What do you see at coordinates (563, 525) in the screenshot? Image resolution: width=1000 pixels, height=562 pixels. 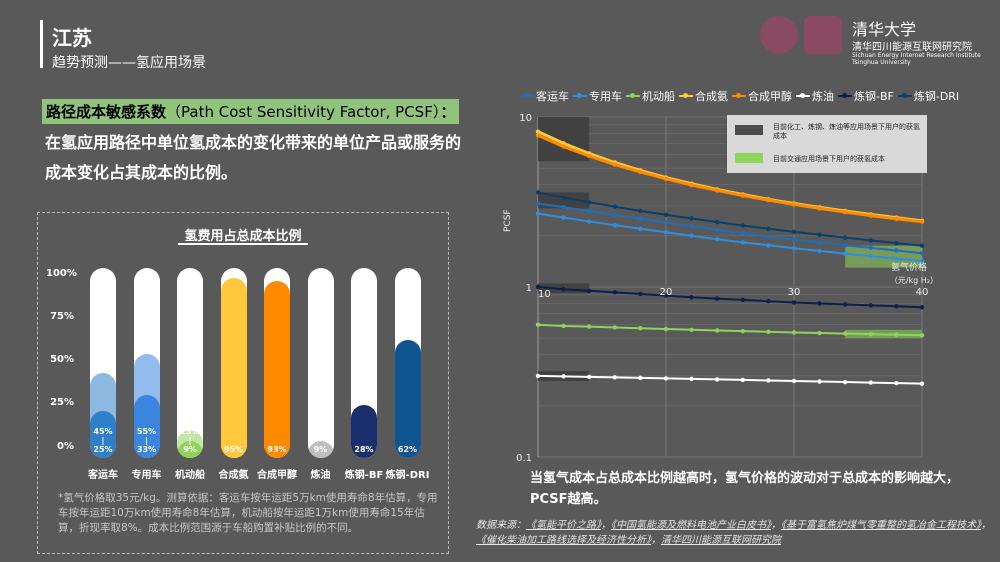 I see `source-1: 《氢能平价之路》` at bounding box center [563, 525].